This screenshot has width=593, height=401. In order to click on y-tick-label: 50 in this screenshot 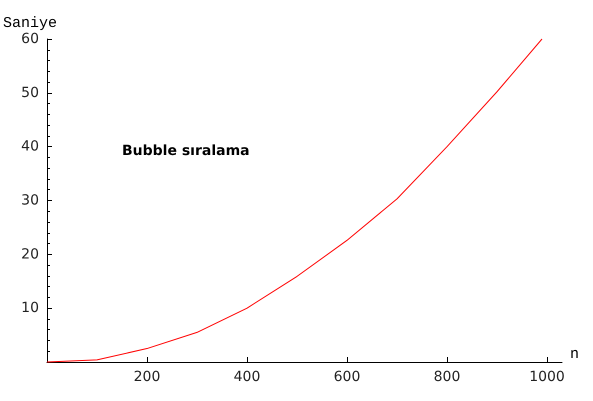, I will do `click(30, 92)`.